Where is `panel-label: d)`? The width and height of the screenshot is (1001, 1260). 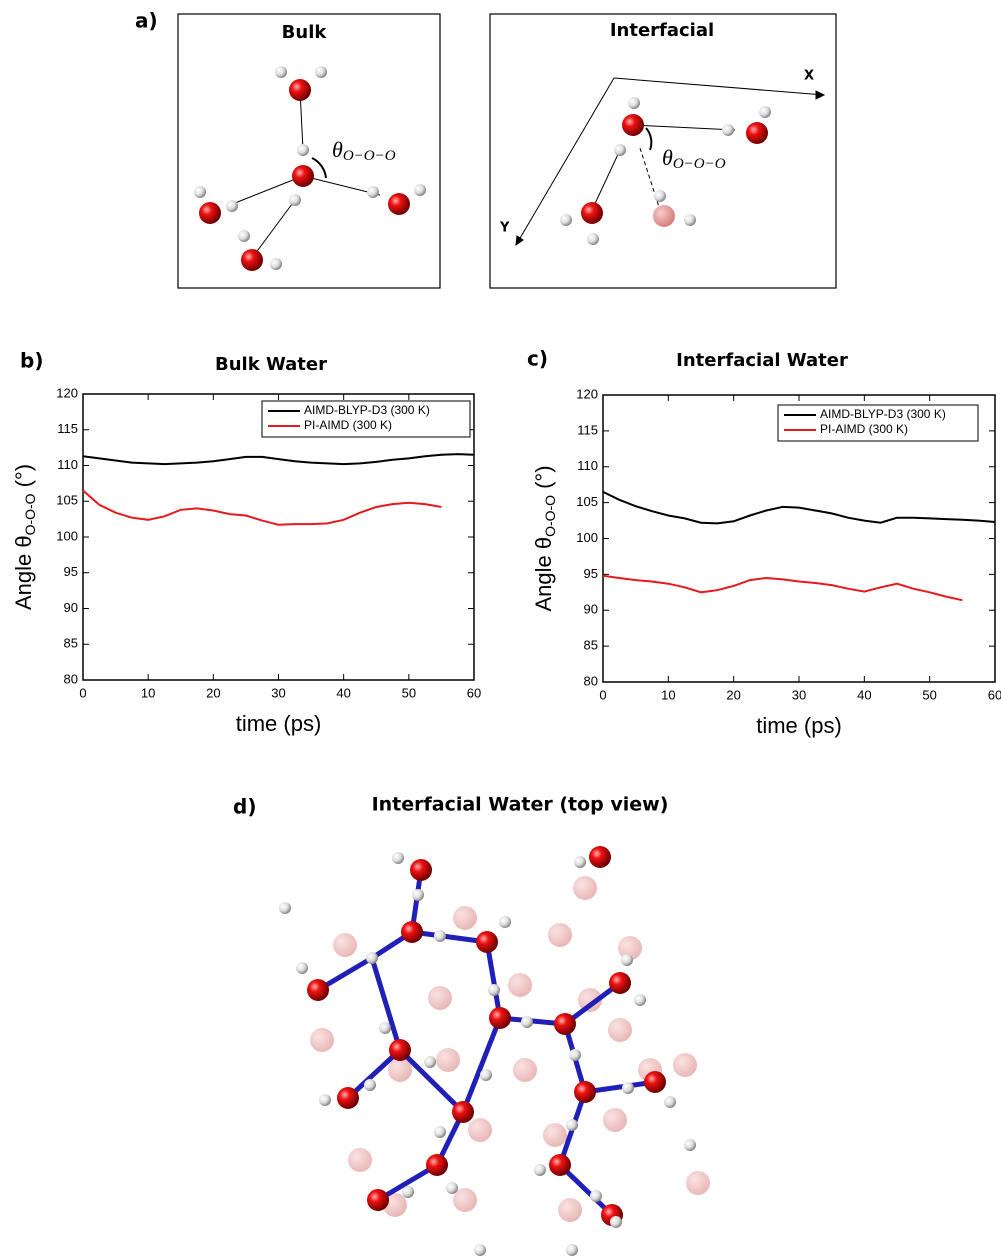 panel-label: d) is located at coordinates (244, 807).